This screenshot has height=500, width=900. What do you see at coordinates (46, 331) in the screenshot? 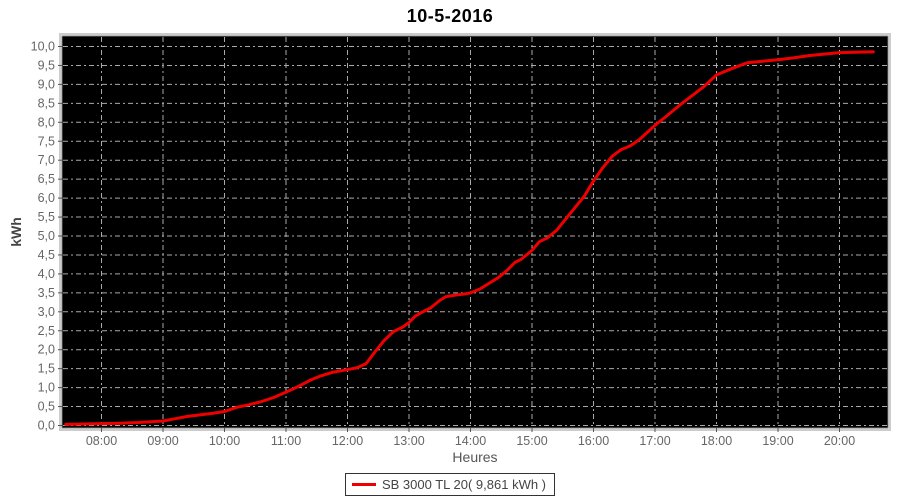
I see `y-tick-label: 2,5` at bounding box center [46, 331].